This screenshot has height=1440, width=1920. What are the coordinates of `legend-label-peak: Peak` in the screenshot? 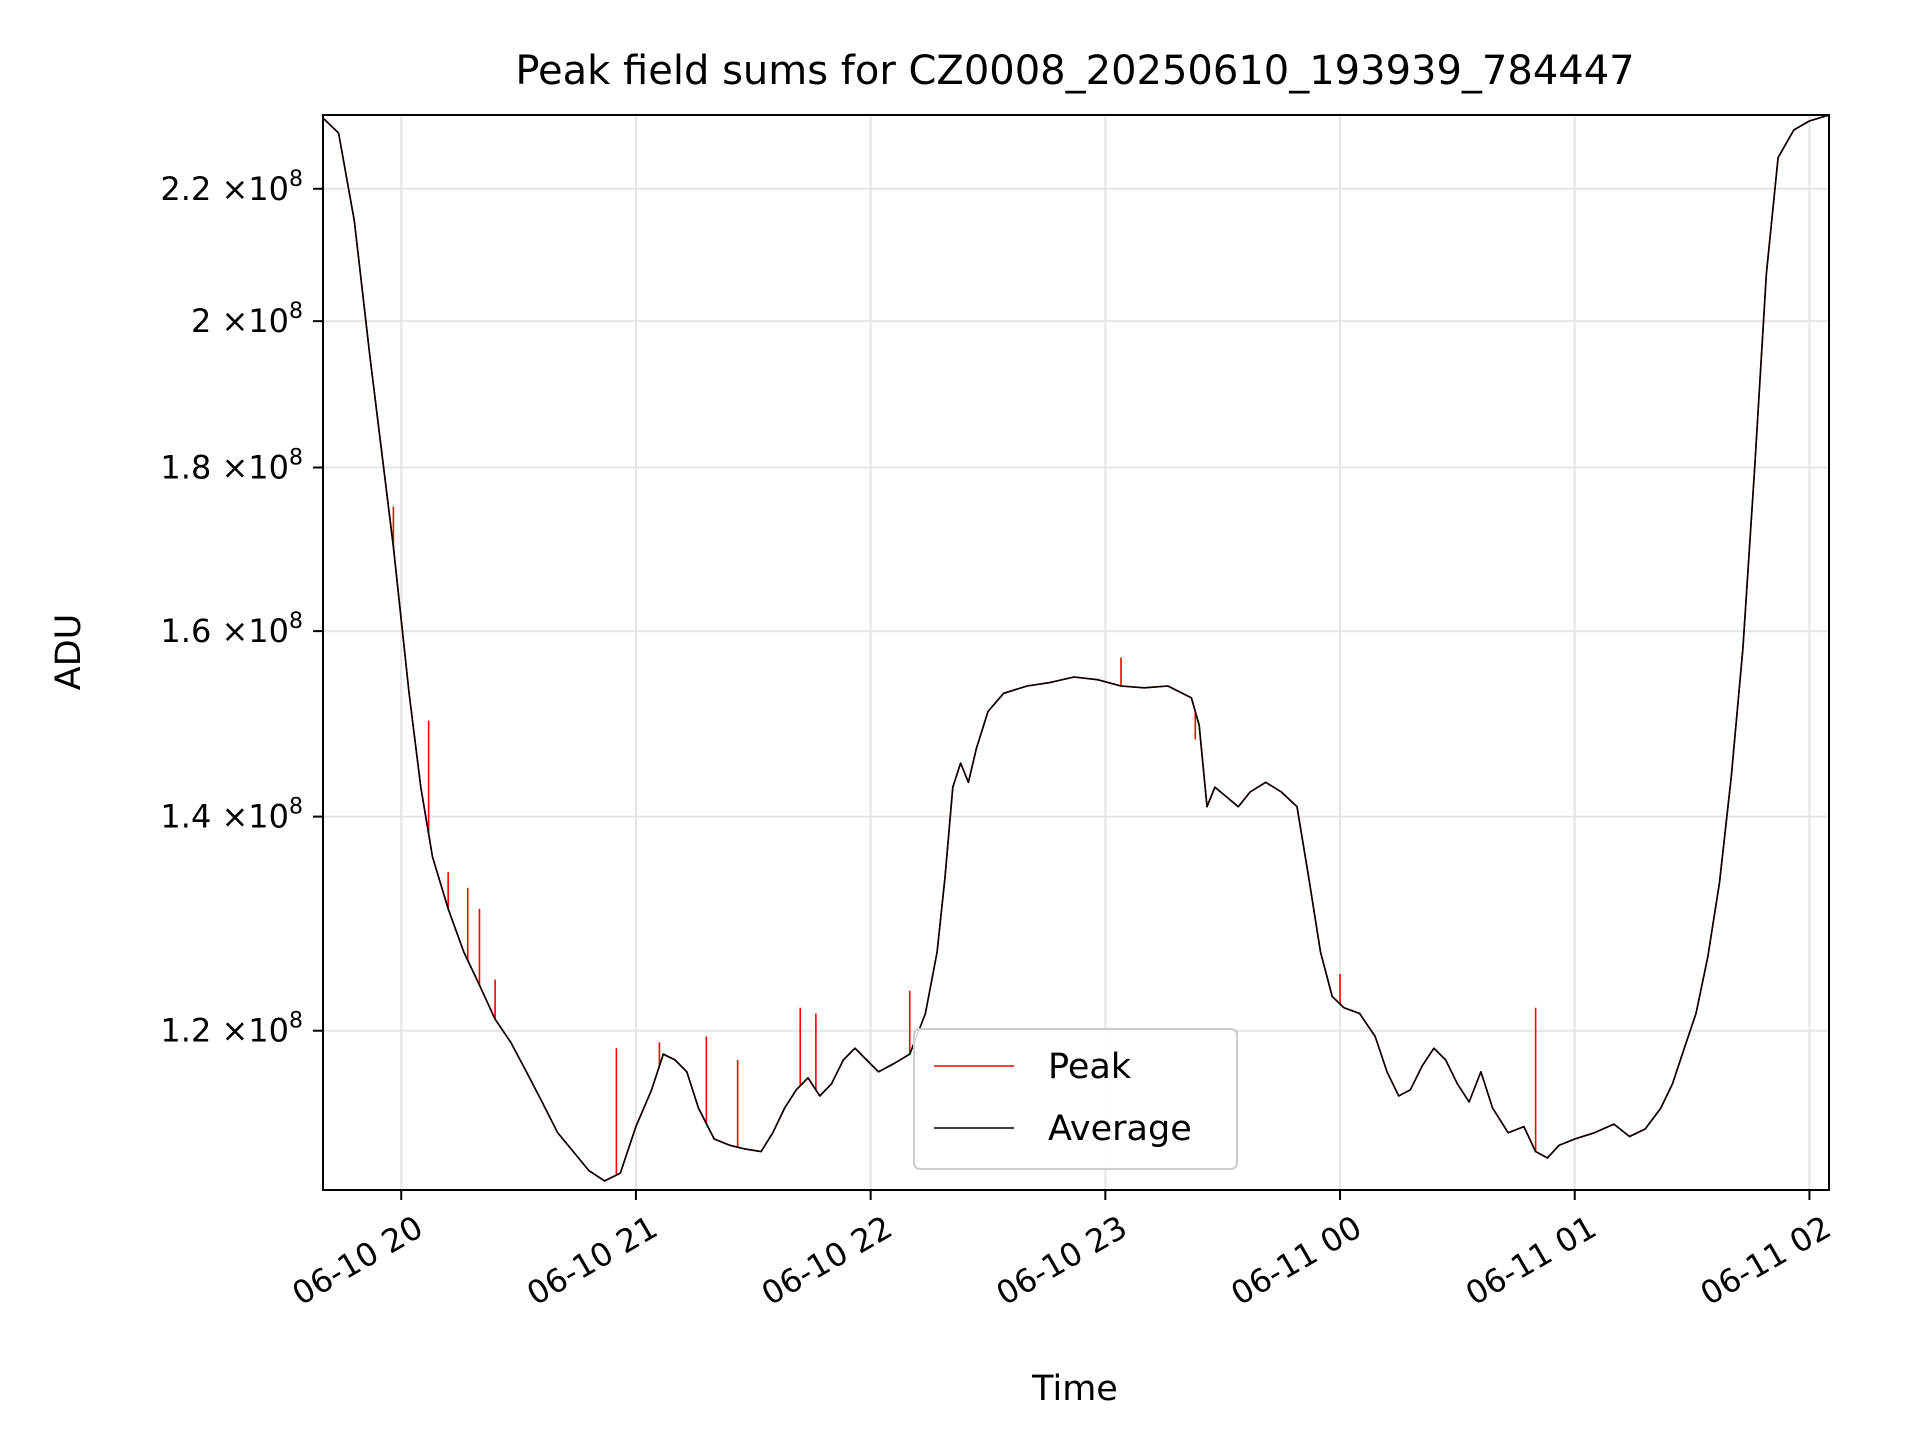 It's located at (1090, 1067).